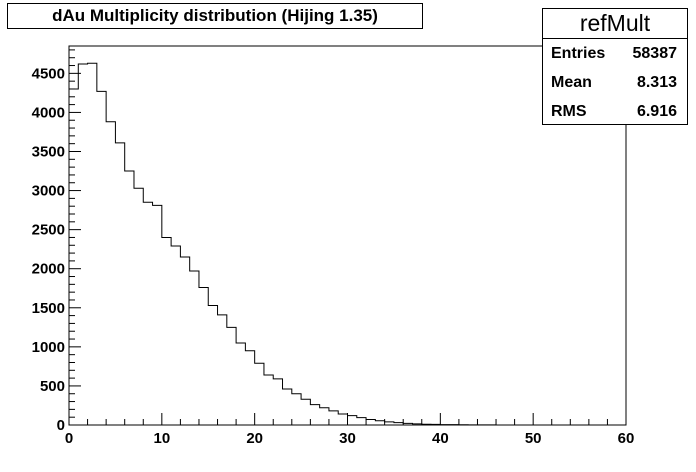  Describe the element at coordinates (48, 151) in the screenshot. I see `y-tick-label: 3500` at that location.